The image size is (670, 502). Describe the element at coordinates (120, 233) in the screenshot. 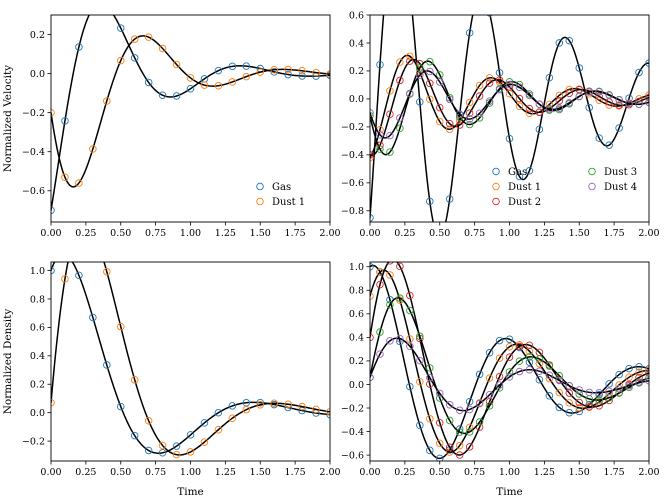

I see `x-tick-label: 0.50` at that location.